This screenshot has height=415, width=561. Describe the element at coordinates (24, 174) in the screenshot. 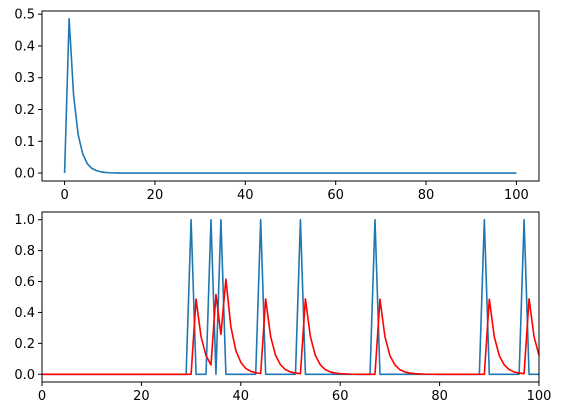

I see `y-tick-label-1-0: 0.0` at that location.